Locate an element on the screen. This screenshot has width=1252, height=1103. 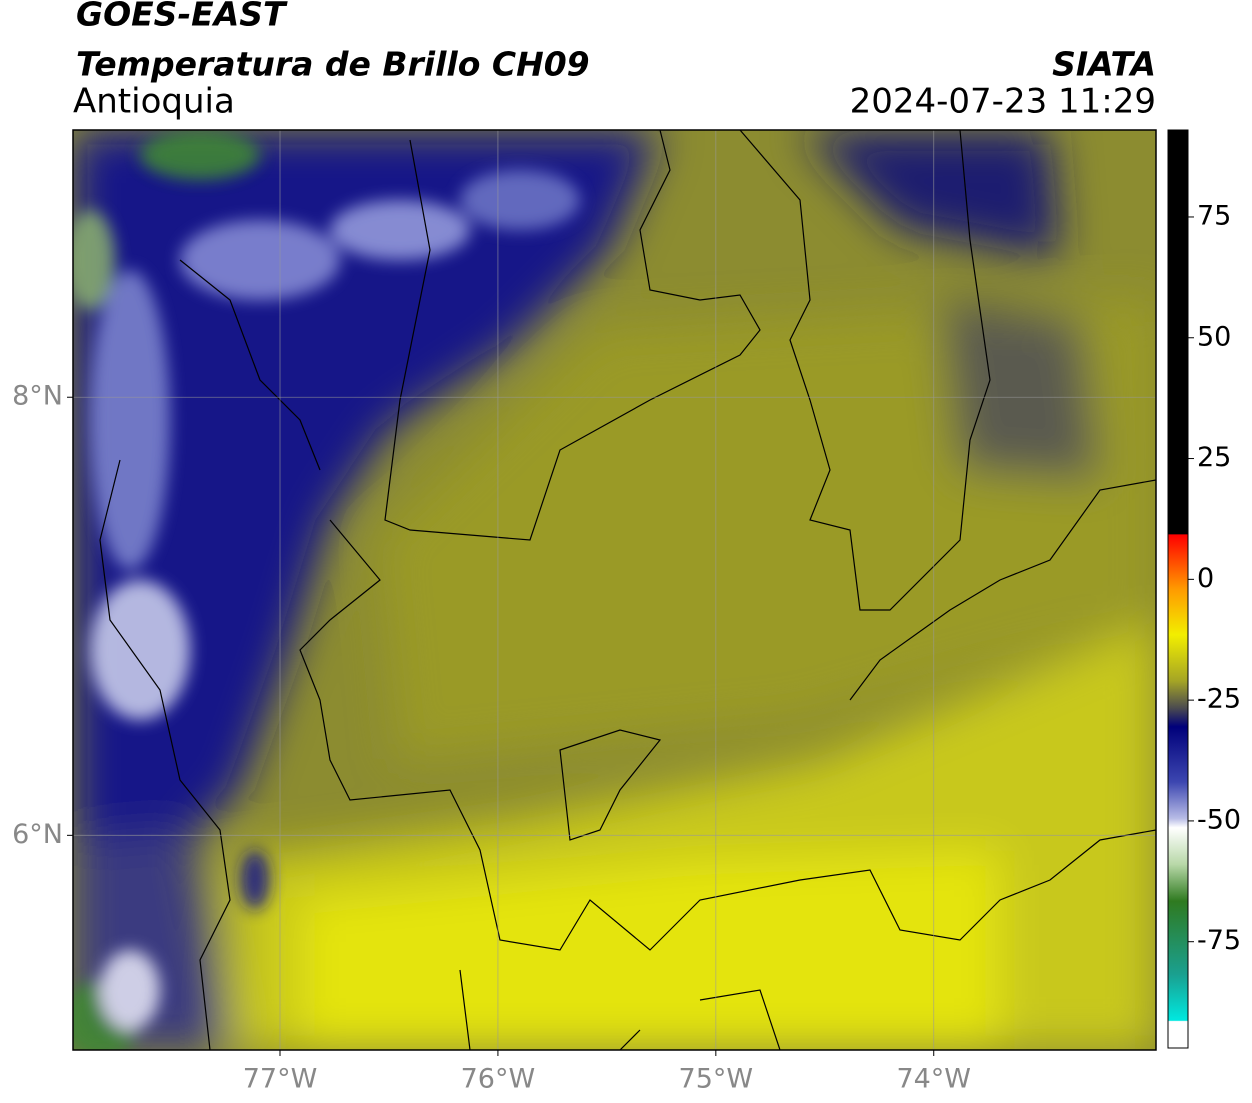
x-tick-label: 77°W is located at coordinates (280, 1079).